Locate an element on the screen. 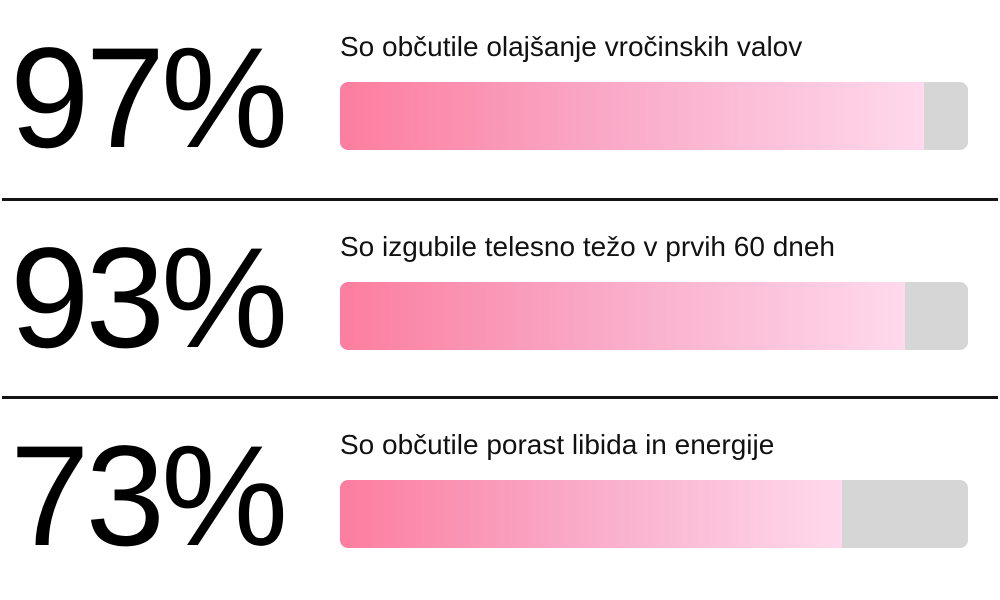 The height and width of the screenshot is (600, 1000). stat-label: So izgubile telesno težo v prvih 60 dneh is located at coordinates (587, 246).